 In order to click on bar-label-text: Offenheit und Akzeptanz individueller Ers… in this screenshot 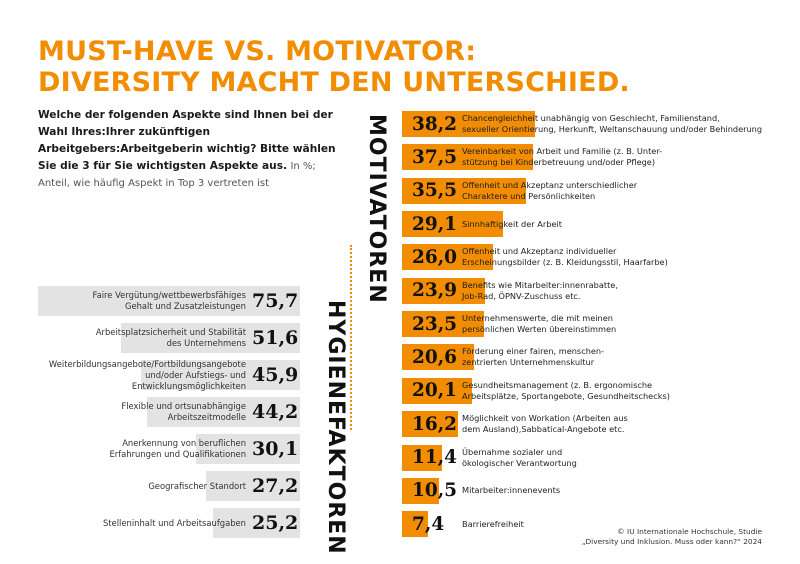, I will do `click(565, 257)`.